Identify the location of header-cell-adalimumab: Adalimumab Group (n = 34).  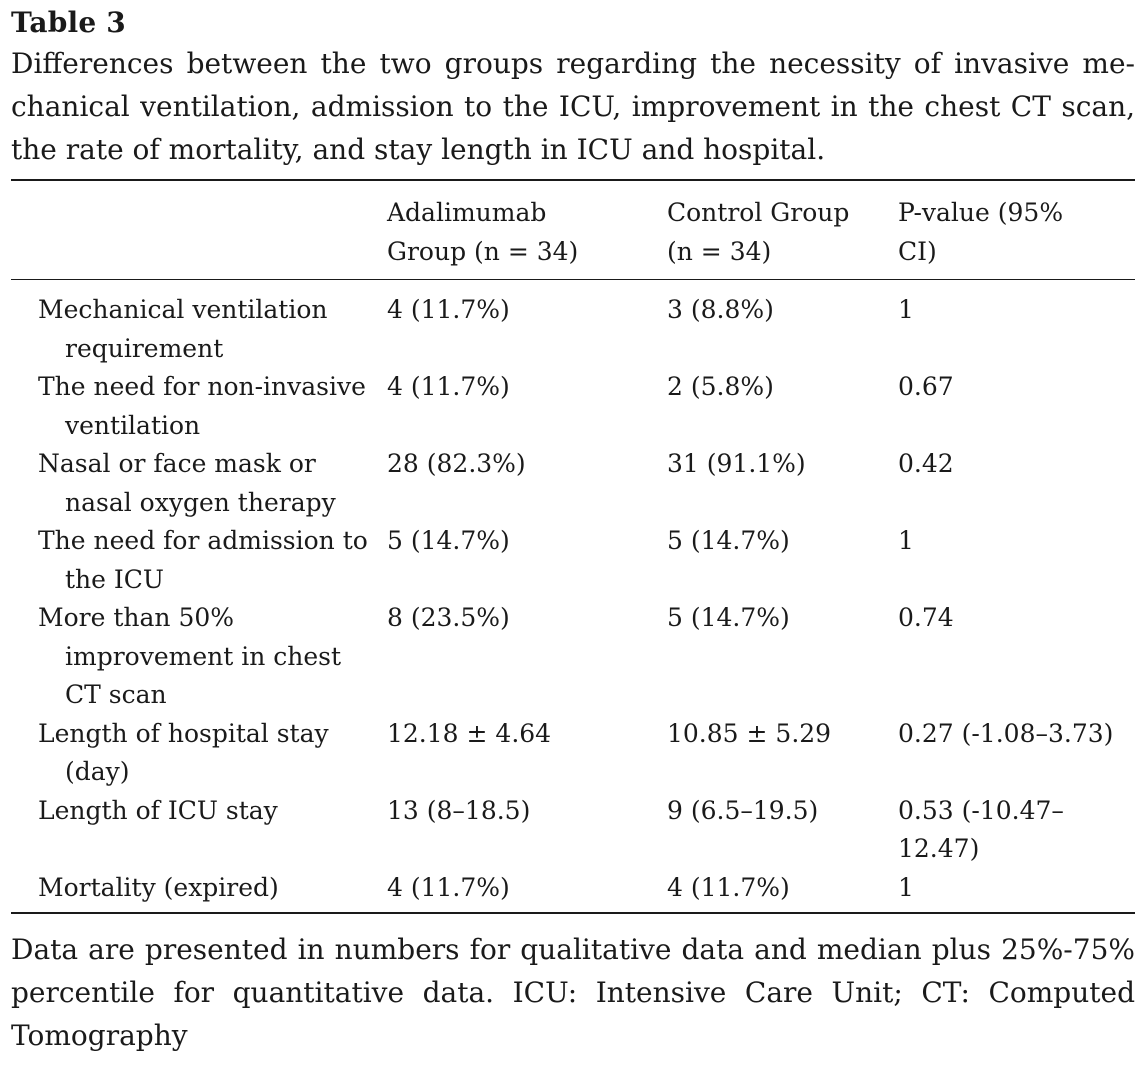
(483, 232).